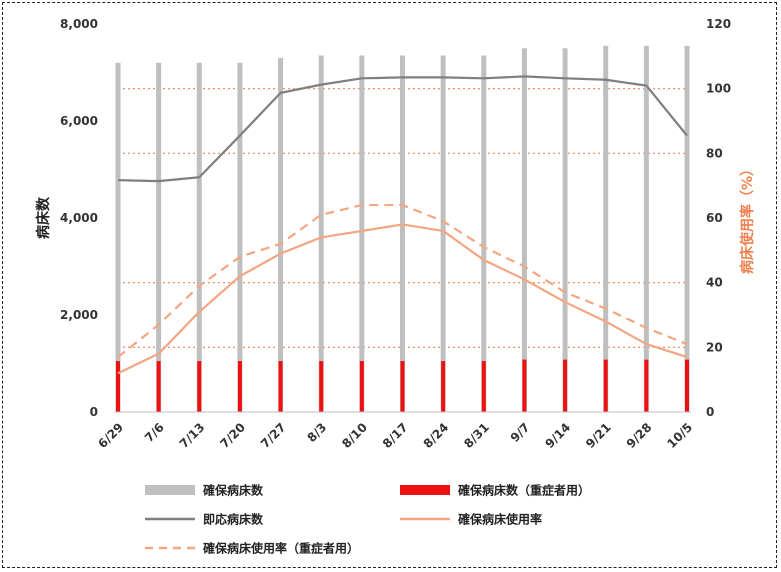 The height and width of the screenshot is (572, 781). Describe the element at coordinates (476, 435) in the screenshot. I see `x-tick-label: 8/31` at that location.